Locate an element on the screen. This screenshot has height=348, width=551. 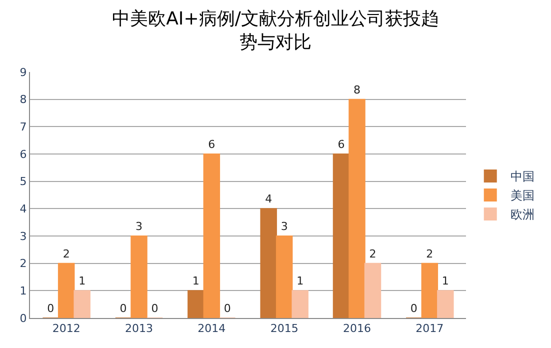
x-tick-label: 2017 is located at coordinates (430, 329).